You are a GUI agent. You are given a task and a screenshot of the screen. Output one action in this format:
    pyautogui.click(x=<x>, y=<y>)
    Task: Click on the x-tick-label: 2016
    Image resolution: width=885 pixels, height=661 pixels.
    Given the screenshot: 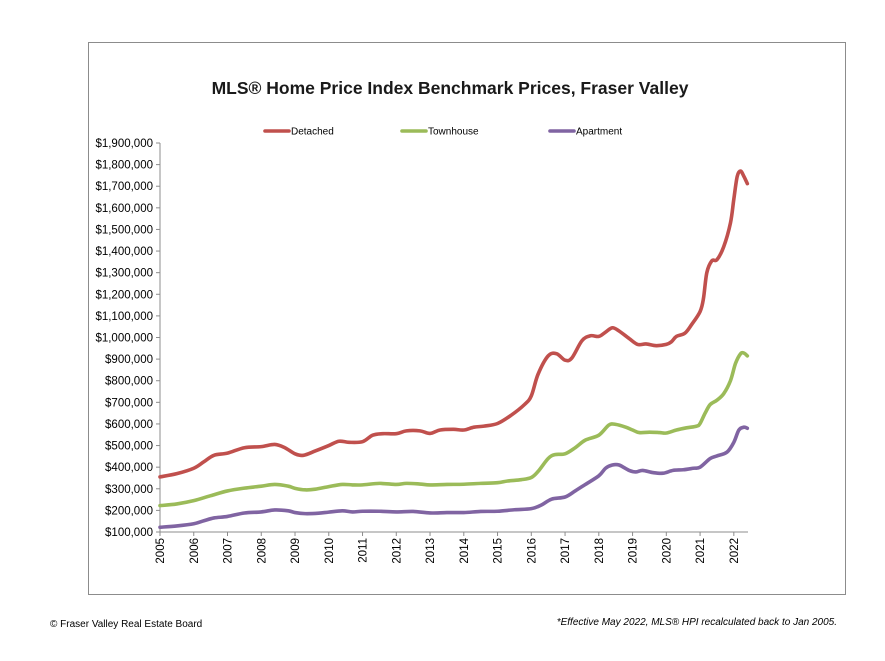 What is the action you would take?
    pyautogui.click(x=532, y=551)
    